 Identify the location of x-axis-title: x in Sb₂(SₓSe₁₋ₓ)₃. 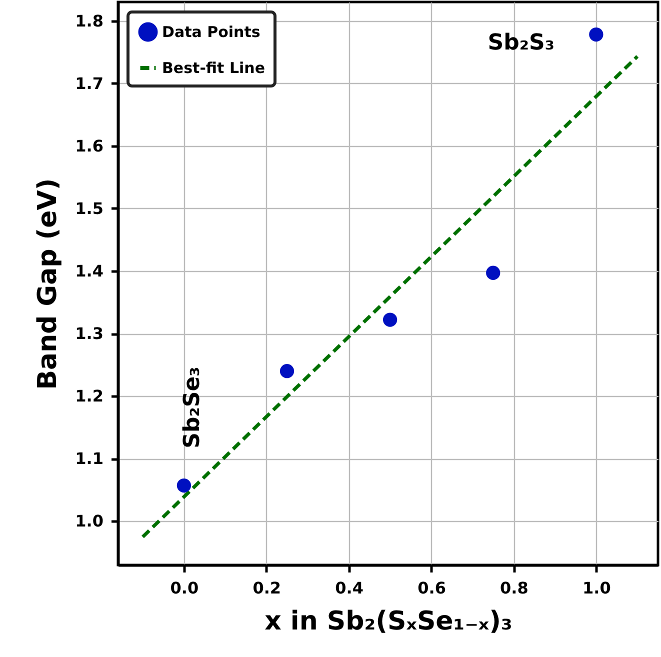
(388, 621).